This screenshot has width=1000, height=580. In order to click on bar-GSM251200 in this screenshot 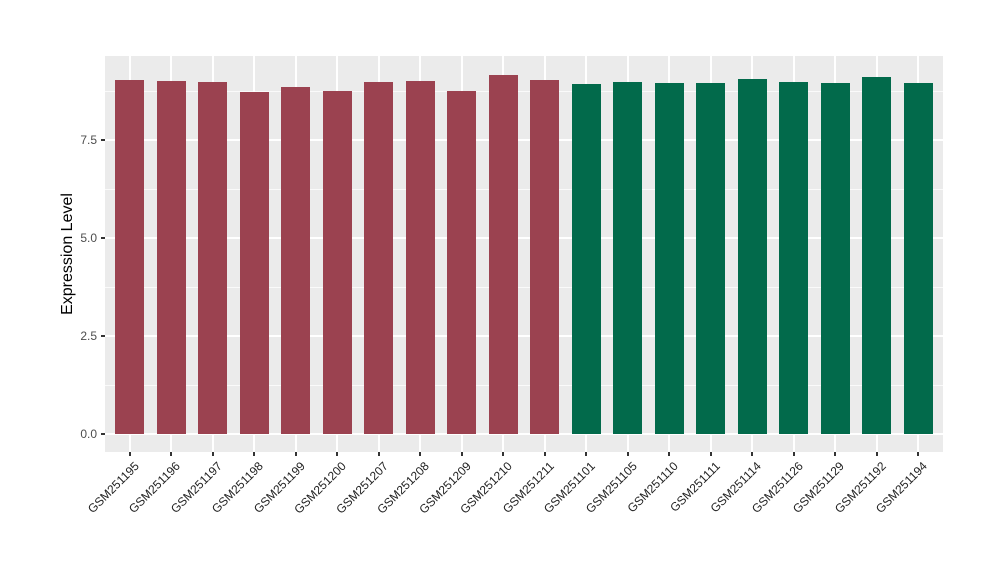, I will do `click(337, 262)`.